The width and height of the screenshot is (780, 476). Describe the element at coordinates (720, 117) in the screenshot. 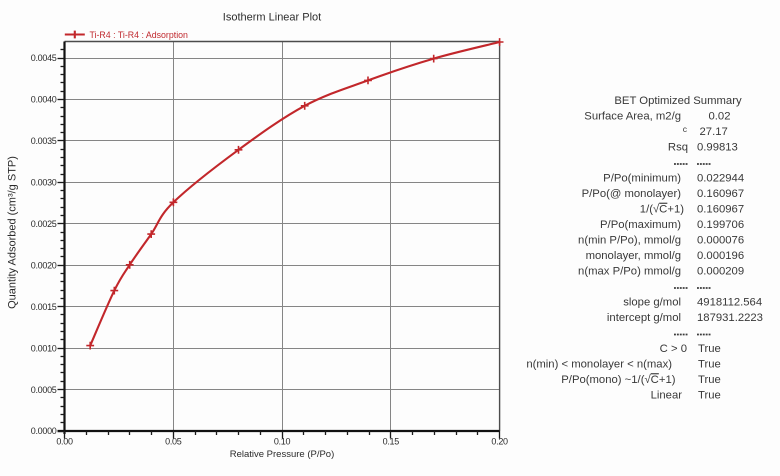

I see `svg-text: 0.02` at that location.